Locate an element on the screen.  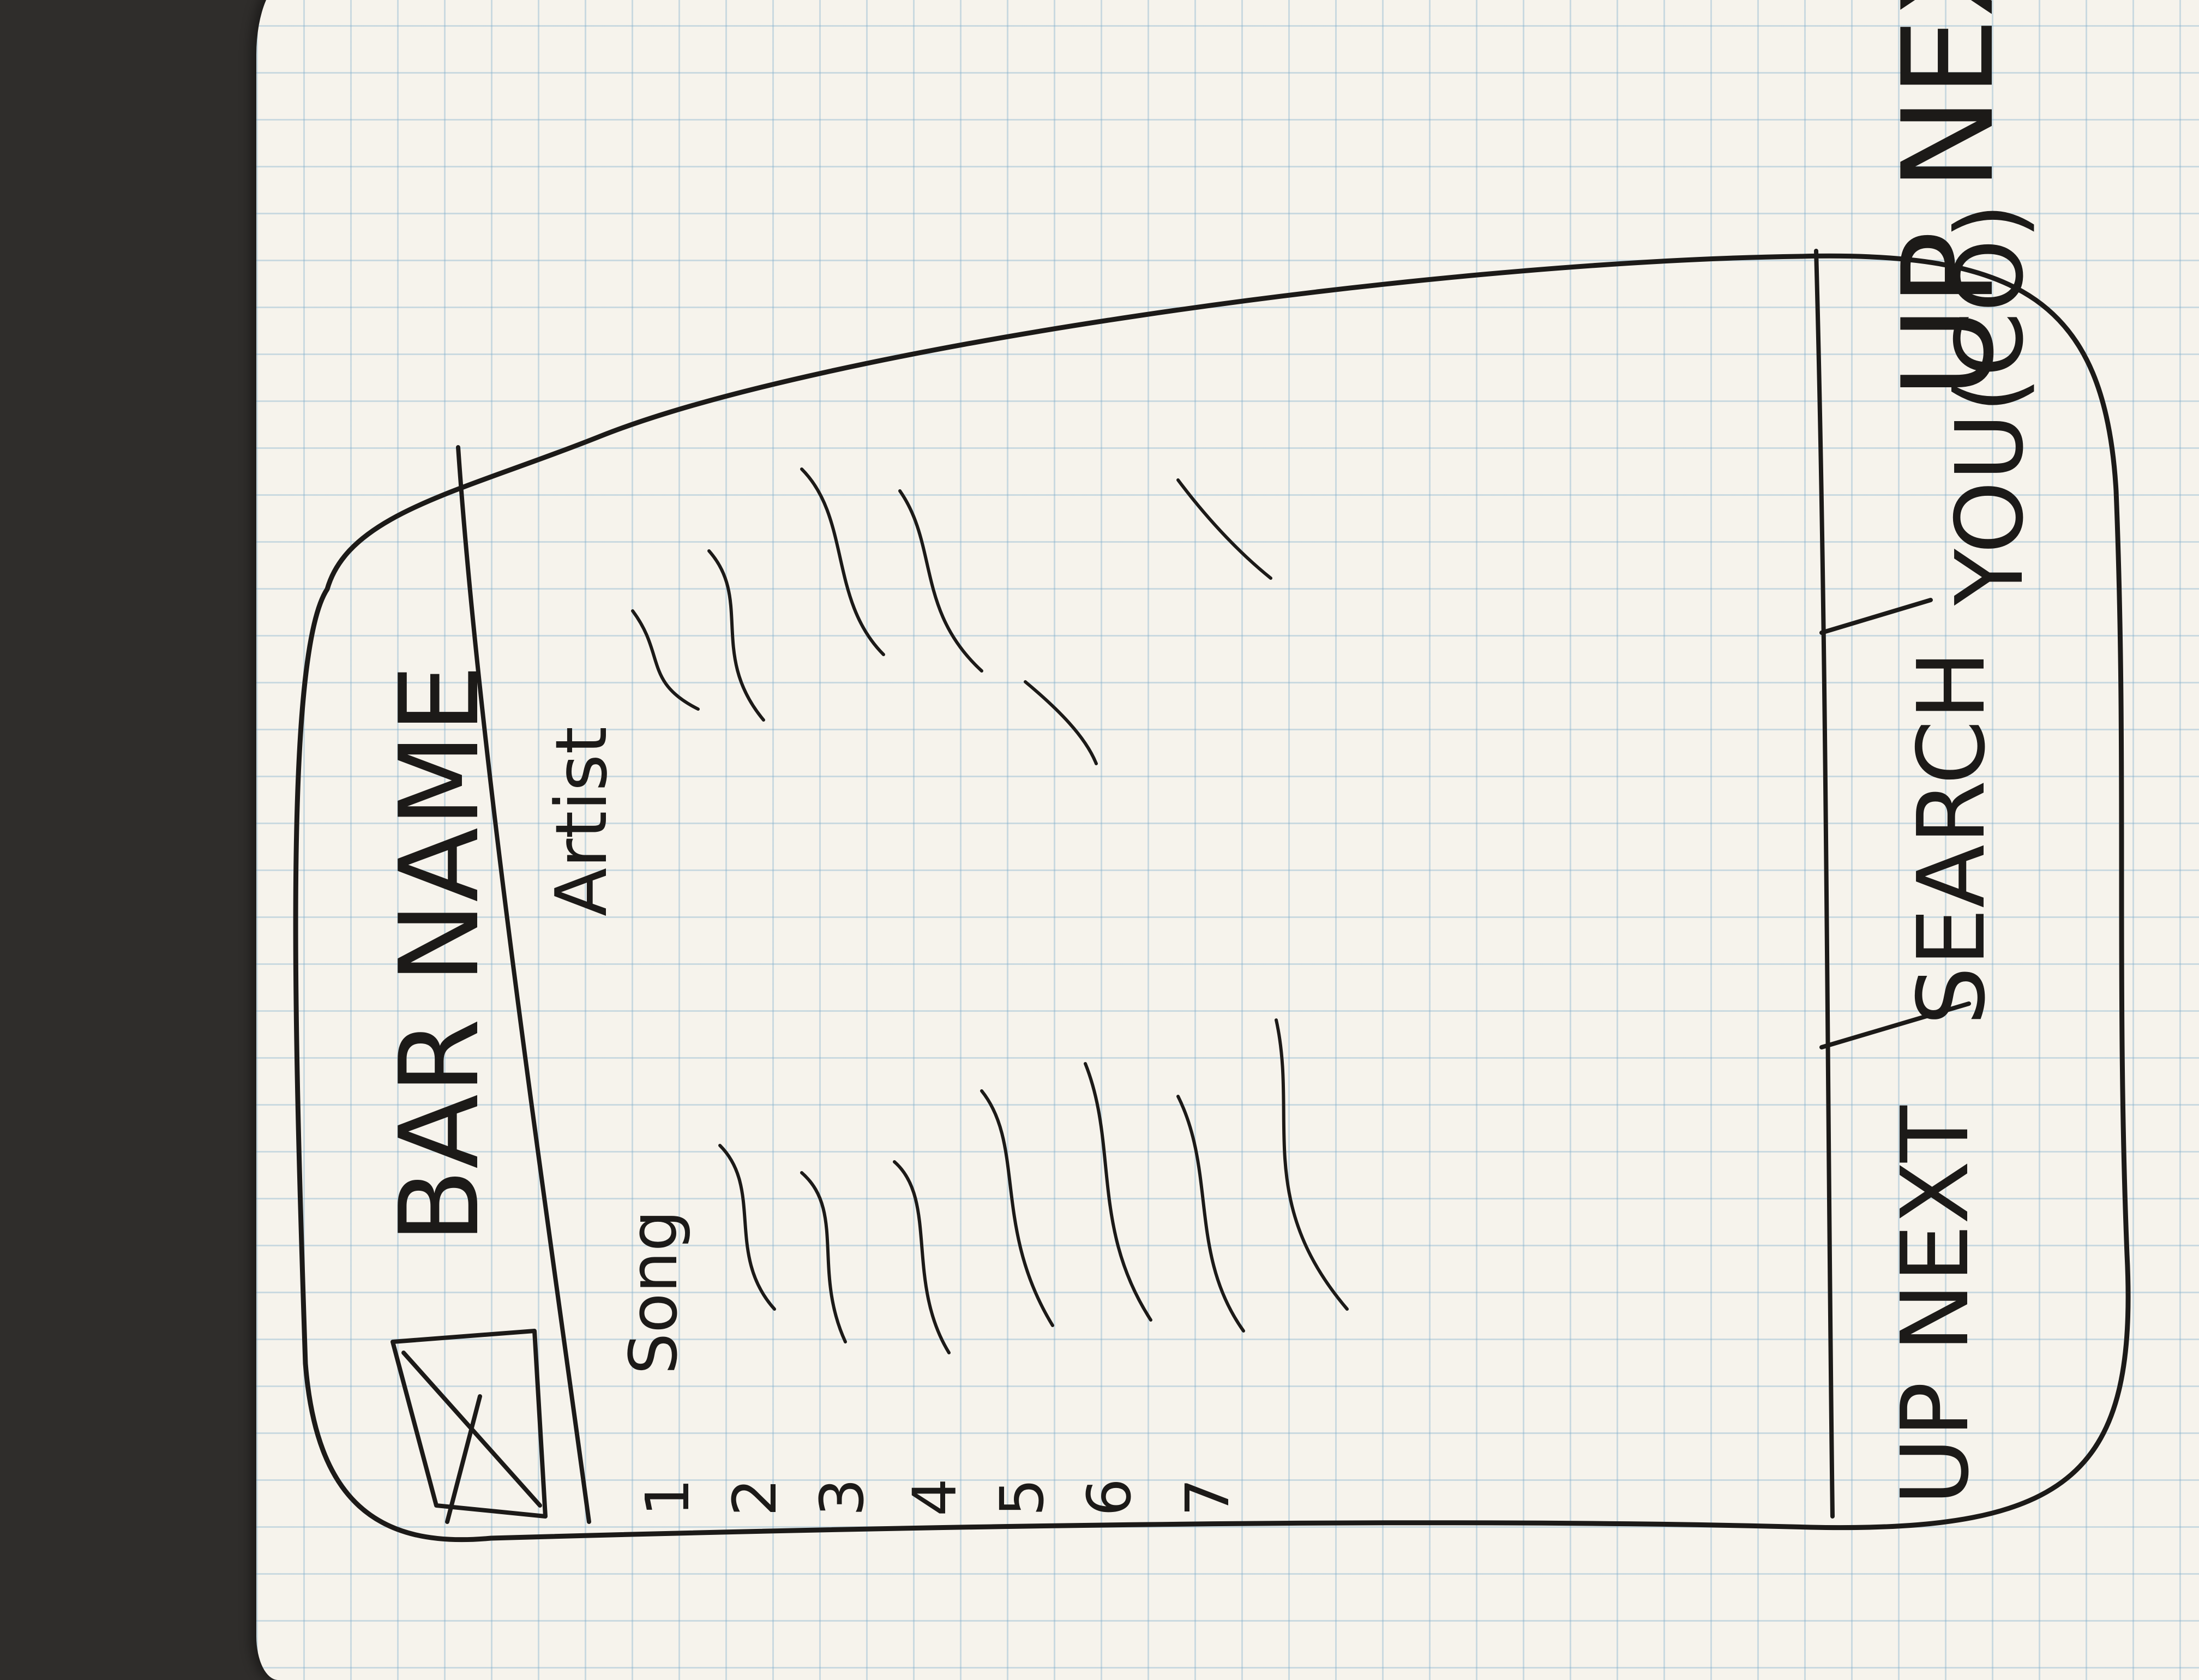
row-number: 7 is located at coordinates (1207, 1497).